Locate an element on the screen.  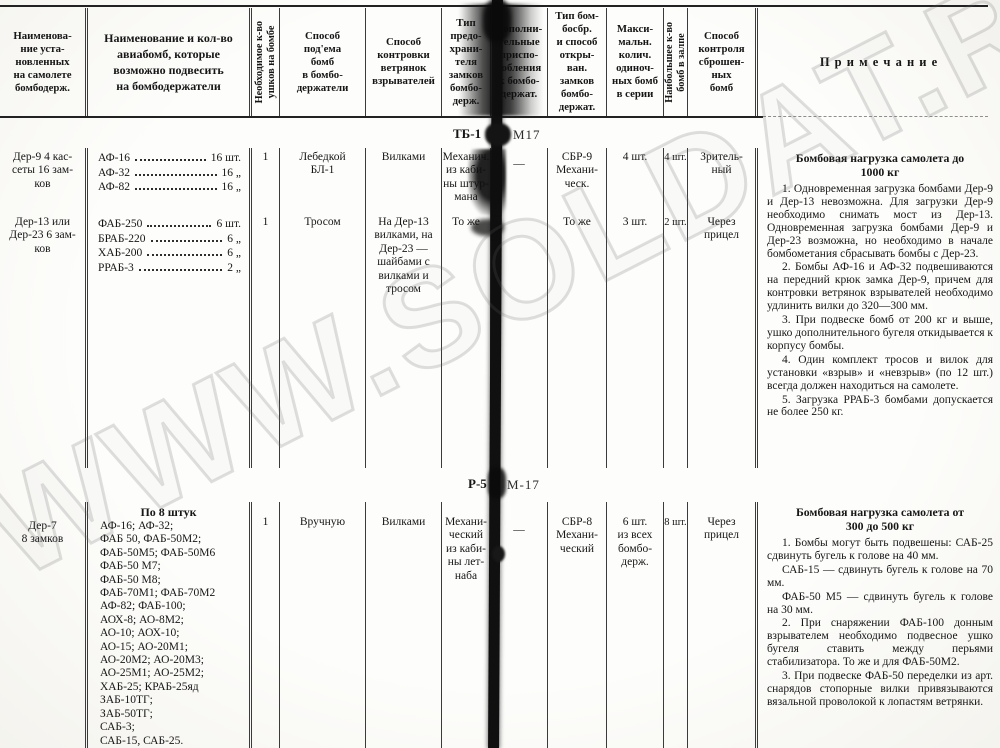
header-bottom-rule-light is located at coordinates (875, 116).